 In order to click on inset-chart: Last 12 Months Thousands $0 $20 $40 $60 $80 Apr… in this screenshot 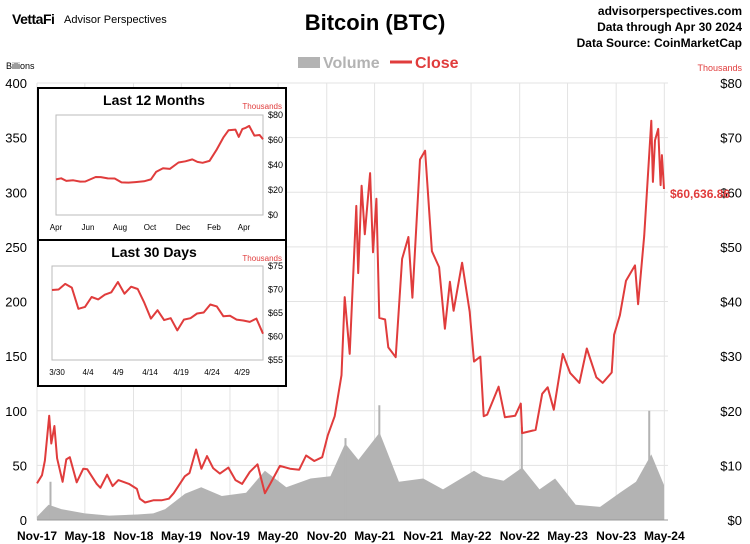, I will do `click(162, 164)`.